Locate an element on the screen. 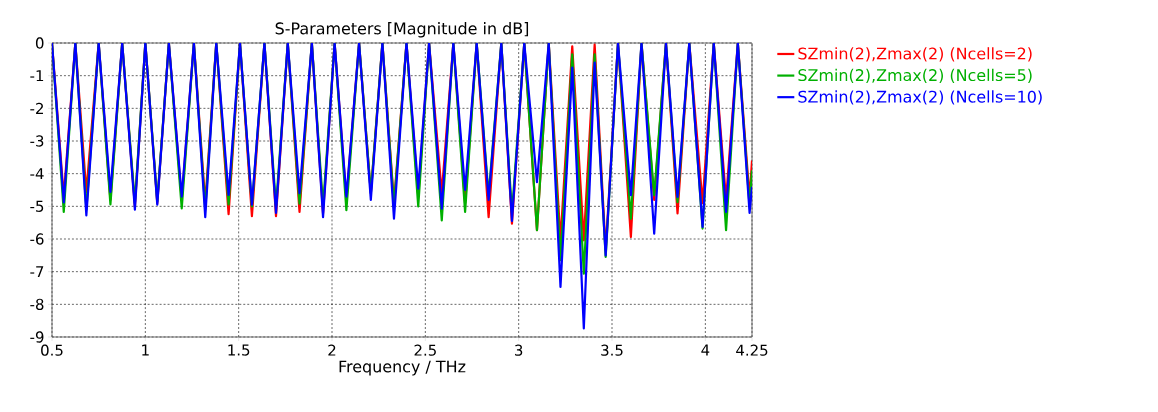 Image resolution: width=1158 pixels, height=412 pixels. legend-label: SZmin(2),Zmax(2) (Ncells=2) is located at coordinates (915, 54).